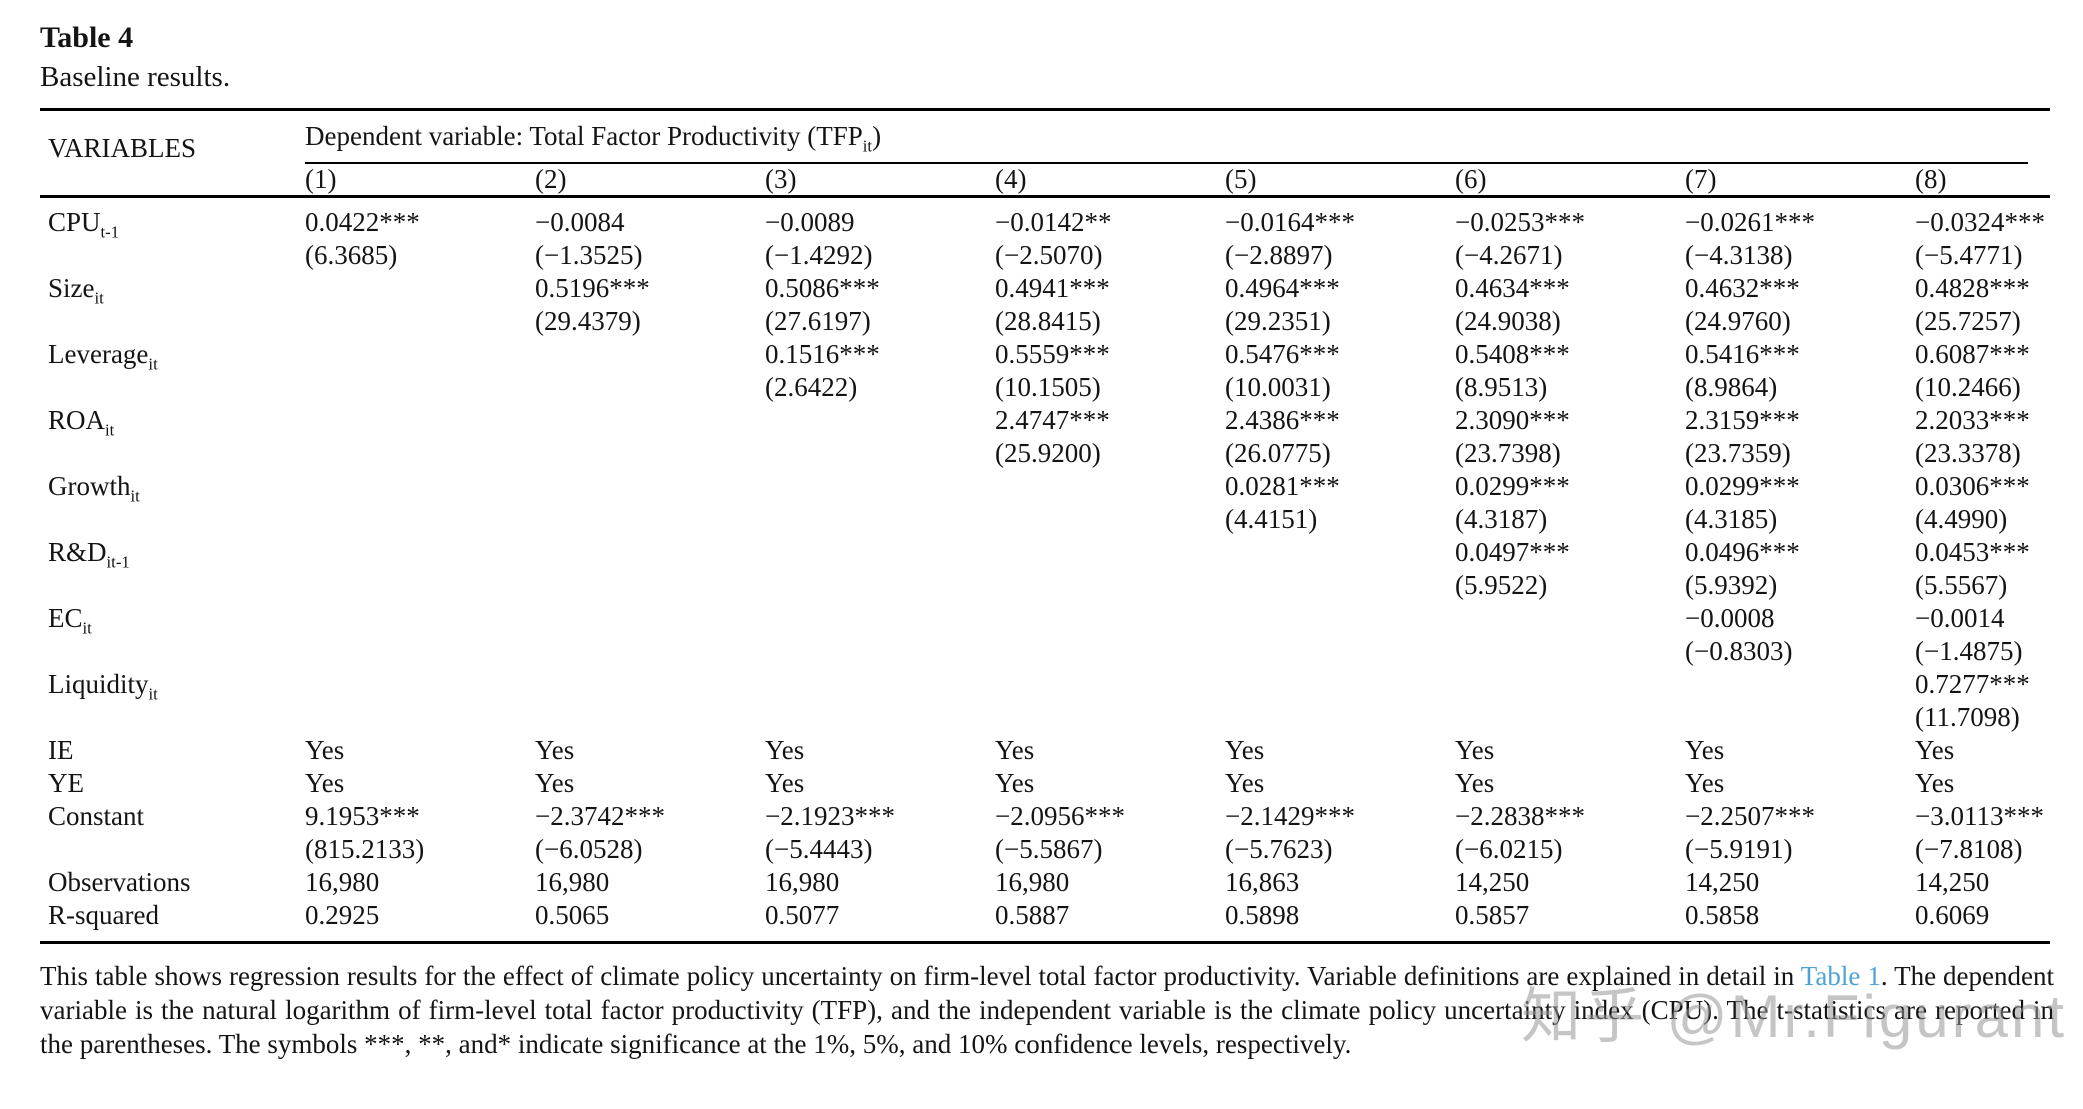  What do you see at coordinates (1048, 321) in the screenshot?
I see `tstat-cell: (28.8415)` at bounding box center [1048, 321].